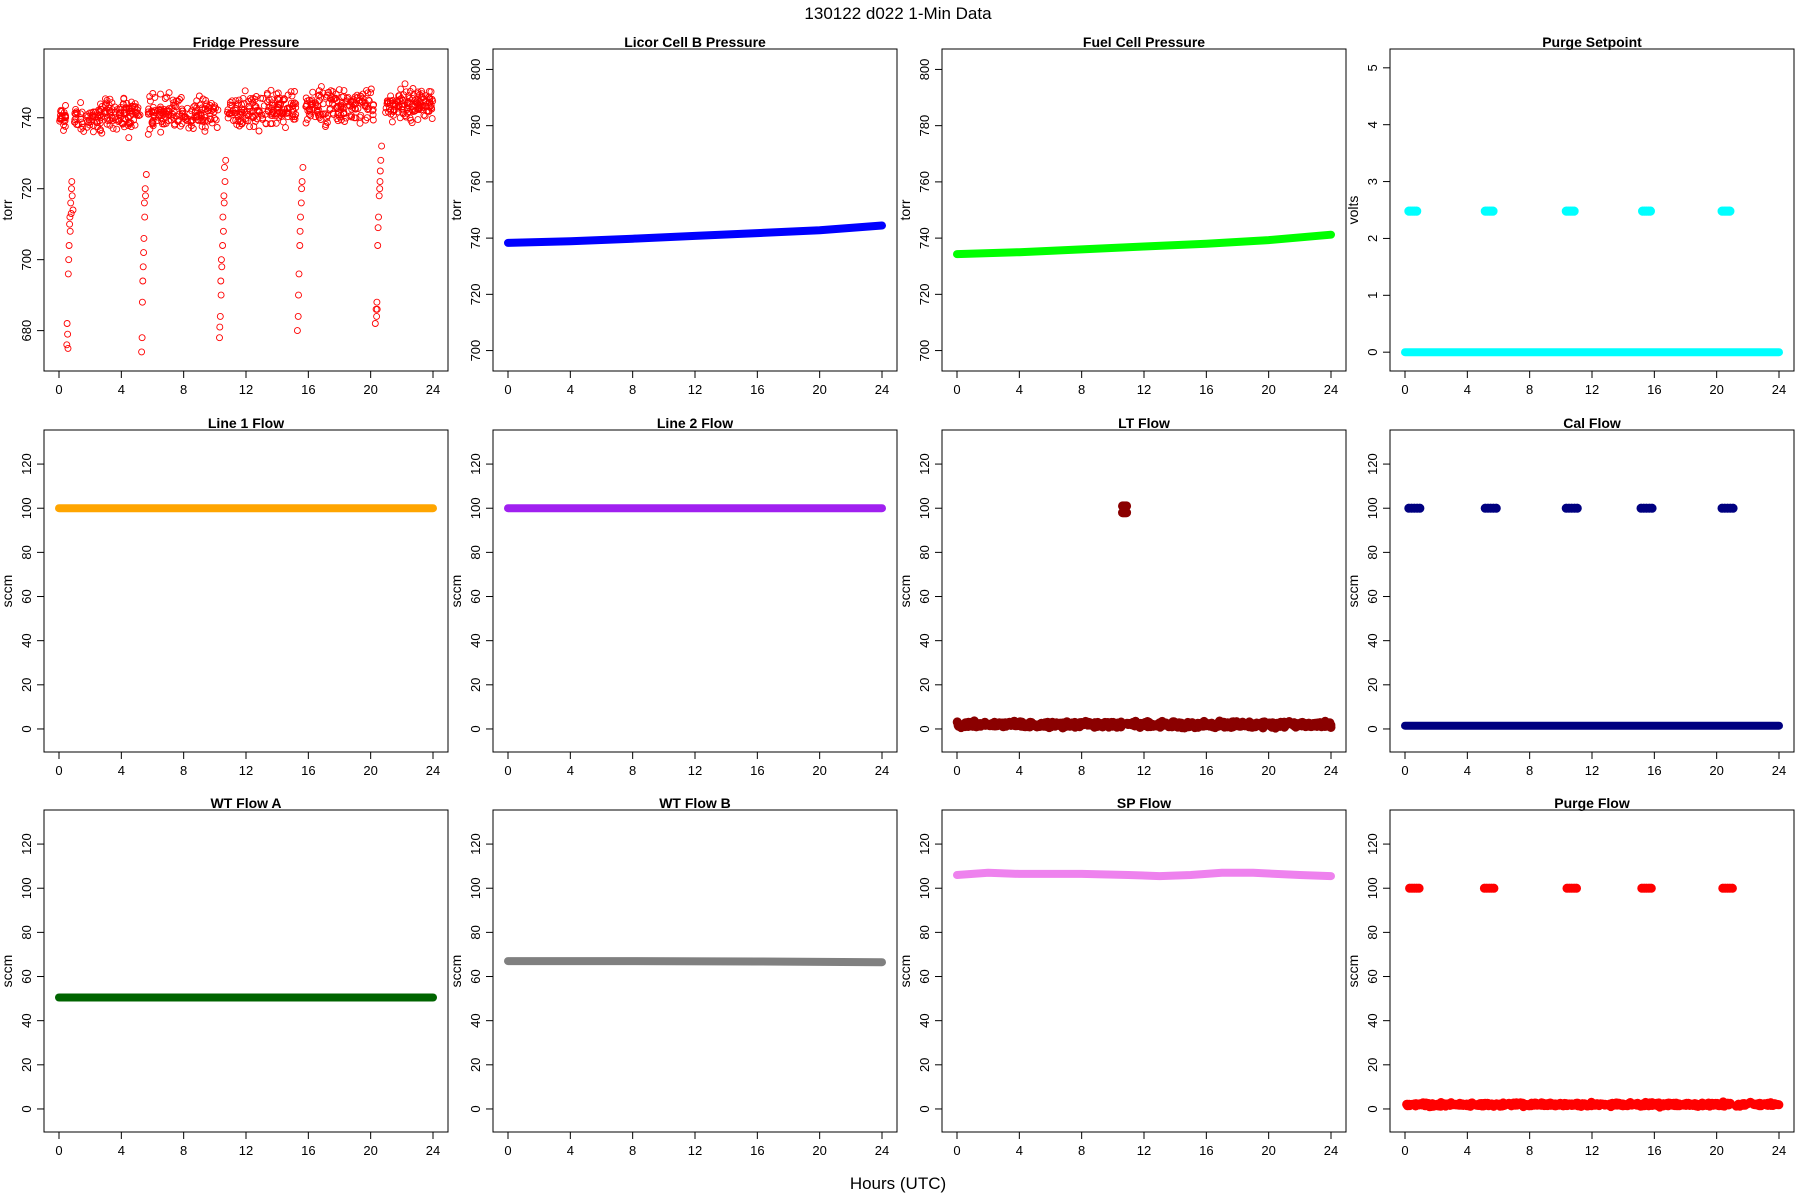 The height and width of the screenshot is (1200, 1800). Describe the element at coordinates (1372, 181) in the screenshot. I see `y-tick-label: 3` at that location.